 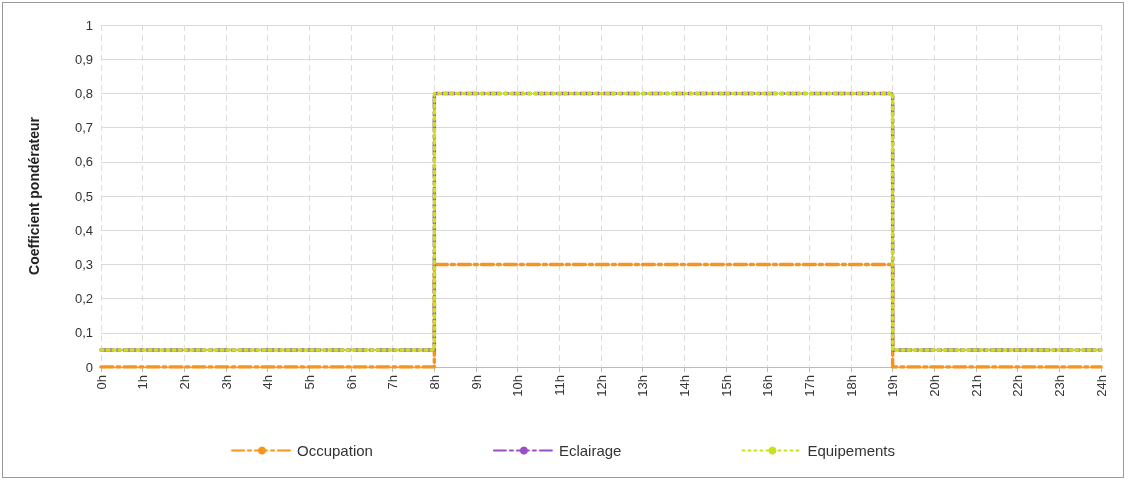 What do you see at coordinates (226, 382) in the screenshot?
I see `x-tick-label: 3h` at bounding box center [226, 382].